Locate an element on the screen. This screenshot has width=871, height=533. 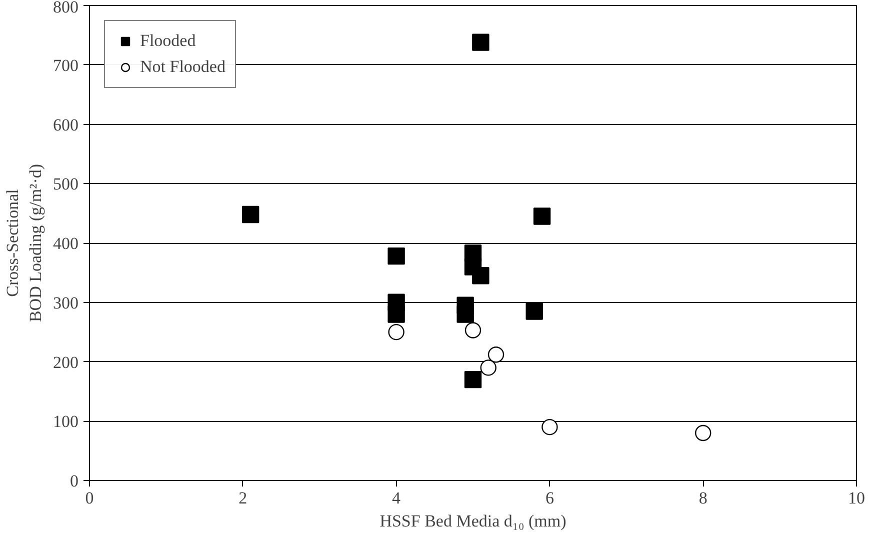
legend-label: Not Flooded is located at coordinates (183, 67).